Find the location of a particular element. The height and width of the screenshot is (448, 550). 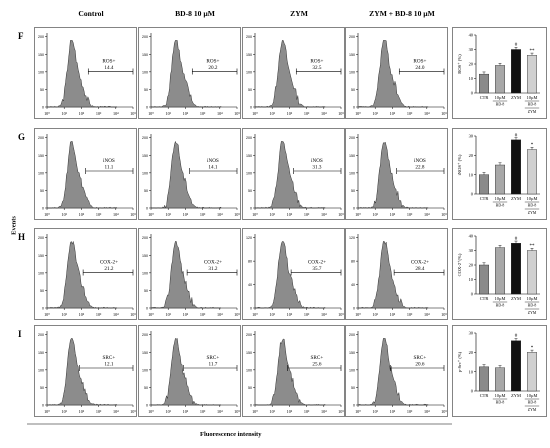

histogram-panel: 0 50 100 150 200 10⁰ 10¹ 10² 10³ 10⁴ 10⁵ iNOS 22.8 is located at coordinates (396, 174).